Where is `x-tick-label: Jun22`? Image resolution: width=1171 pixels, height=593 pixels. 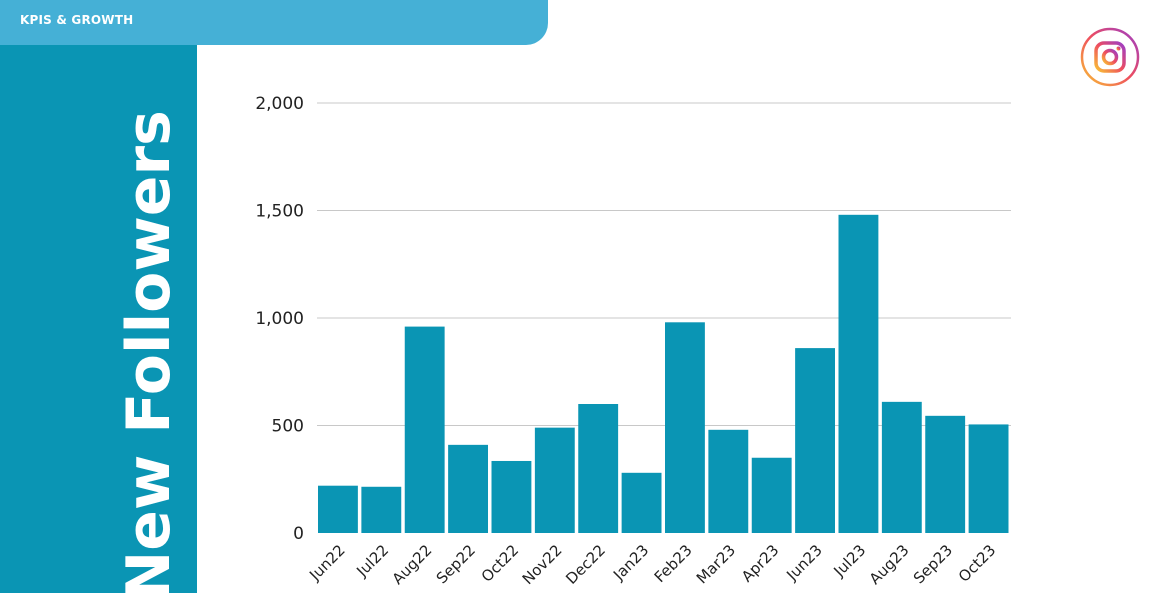
x-tick-label: Jun22 is located at coordinates (327, 563).